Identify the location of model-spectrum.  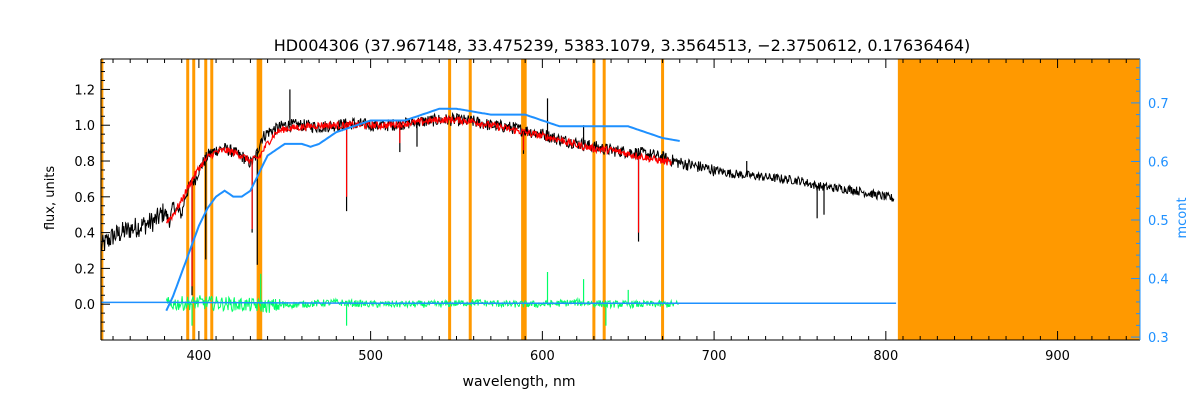
(418, 169).